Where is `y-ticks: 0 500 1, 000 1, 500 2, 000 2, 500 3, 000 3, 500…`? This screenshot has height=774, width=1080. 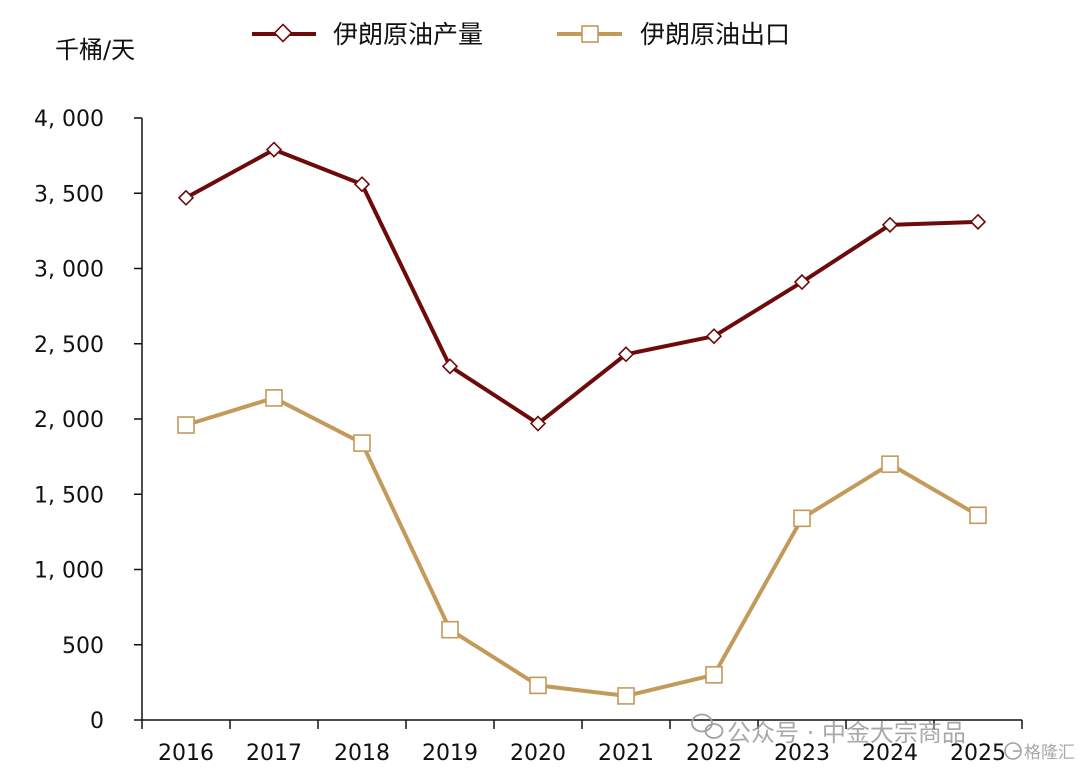
y-ticks: 0 500 1, 000 1, 500 2, 000 2, 500 3, 000 3, 500… is located at coordinates (88, 420).